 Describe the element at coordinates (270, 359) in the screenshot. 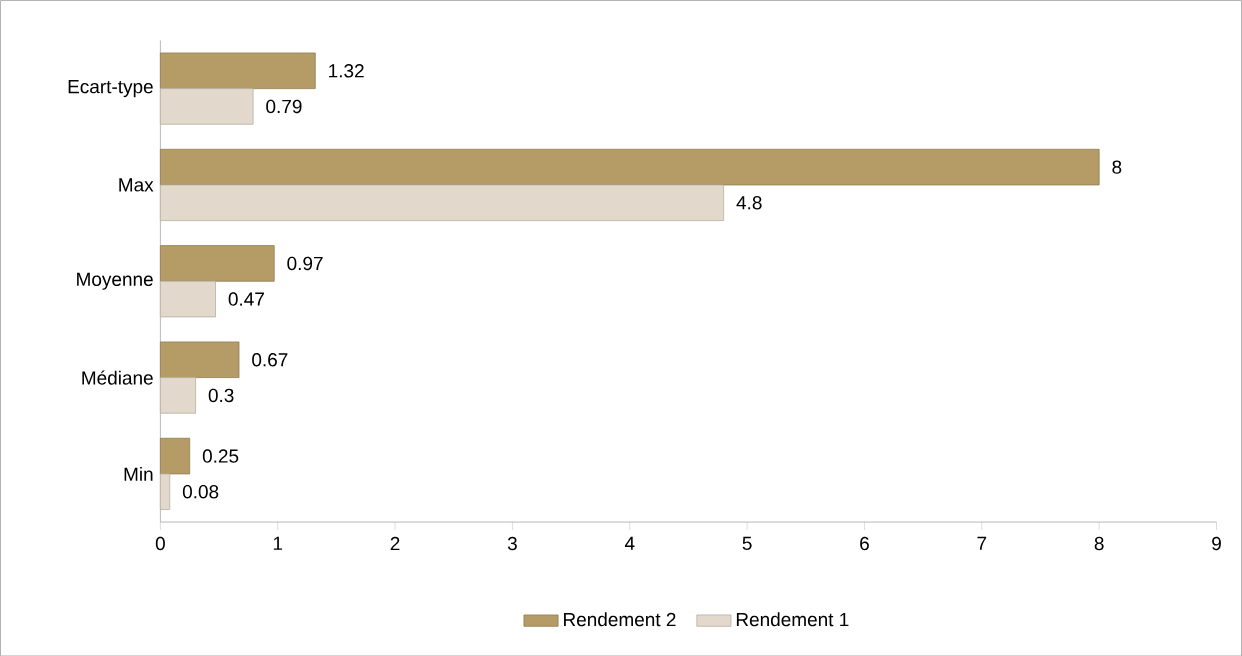

I see `data-label: 0.67` at that location.